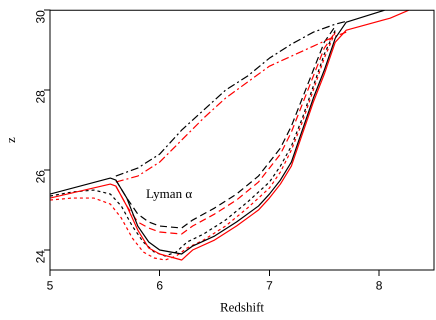 This screenshot has width=436, height=320. What do you see at coordinates (10, 139) in the screenshot?
I see `y-axis-title: z` at bounding box center [10, 139].